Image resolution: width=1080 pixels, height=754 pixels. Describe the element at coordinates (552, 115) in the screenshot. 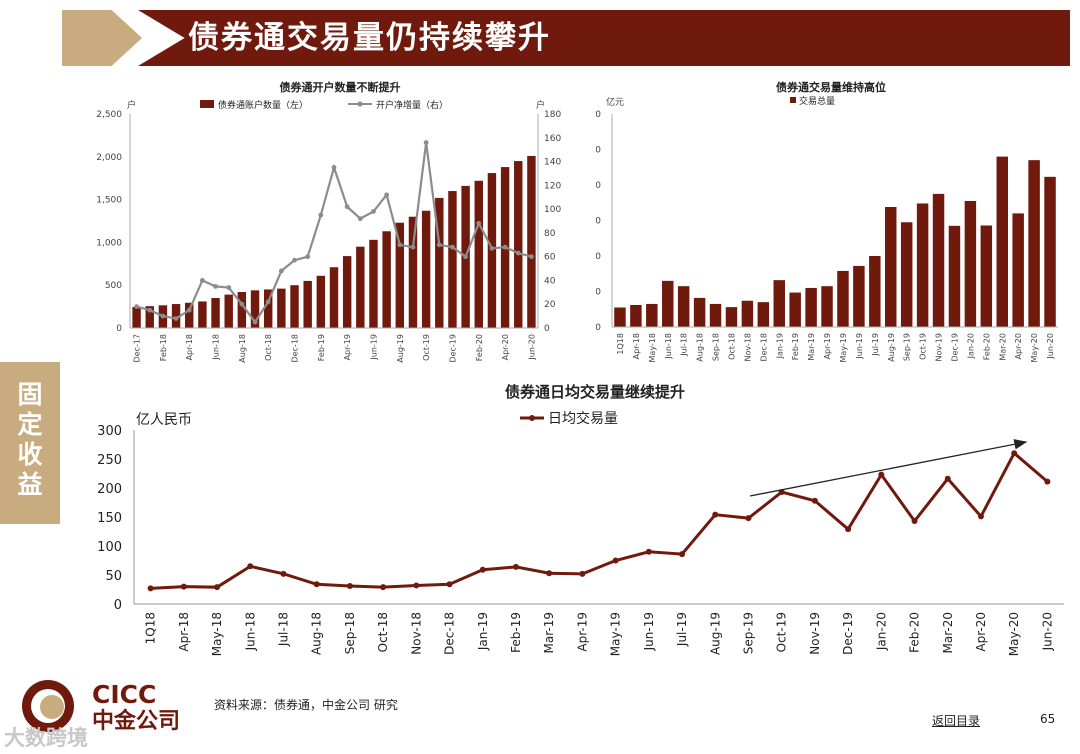

I see `chart1-right-tick-label: 180` at that location.